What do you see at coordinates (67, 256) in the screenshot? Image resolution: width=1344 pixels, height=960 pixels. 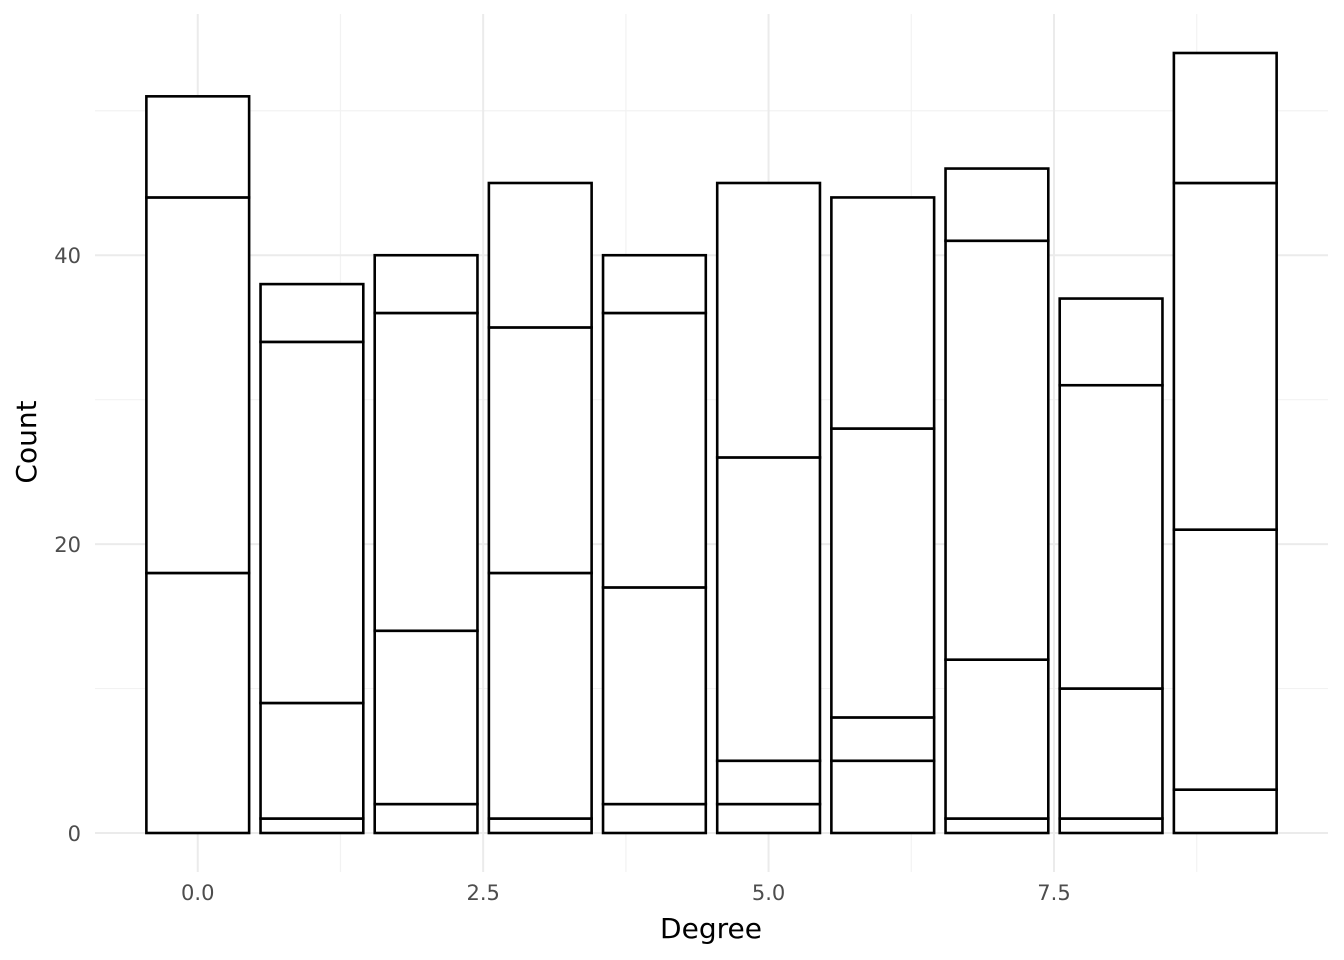 I see `y-tick-label: 40` at bounding box center [67, 256].